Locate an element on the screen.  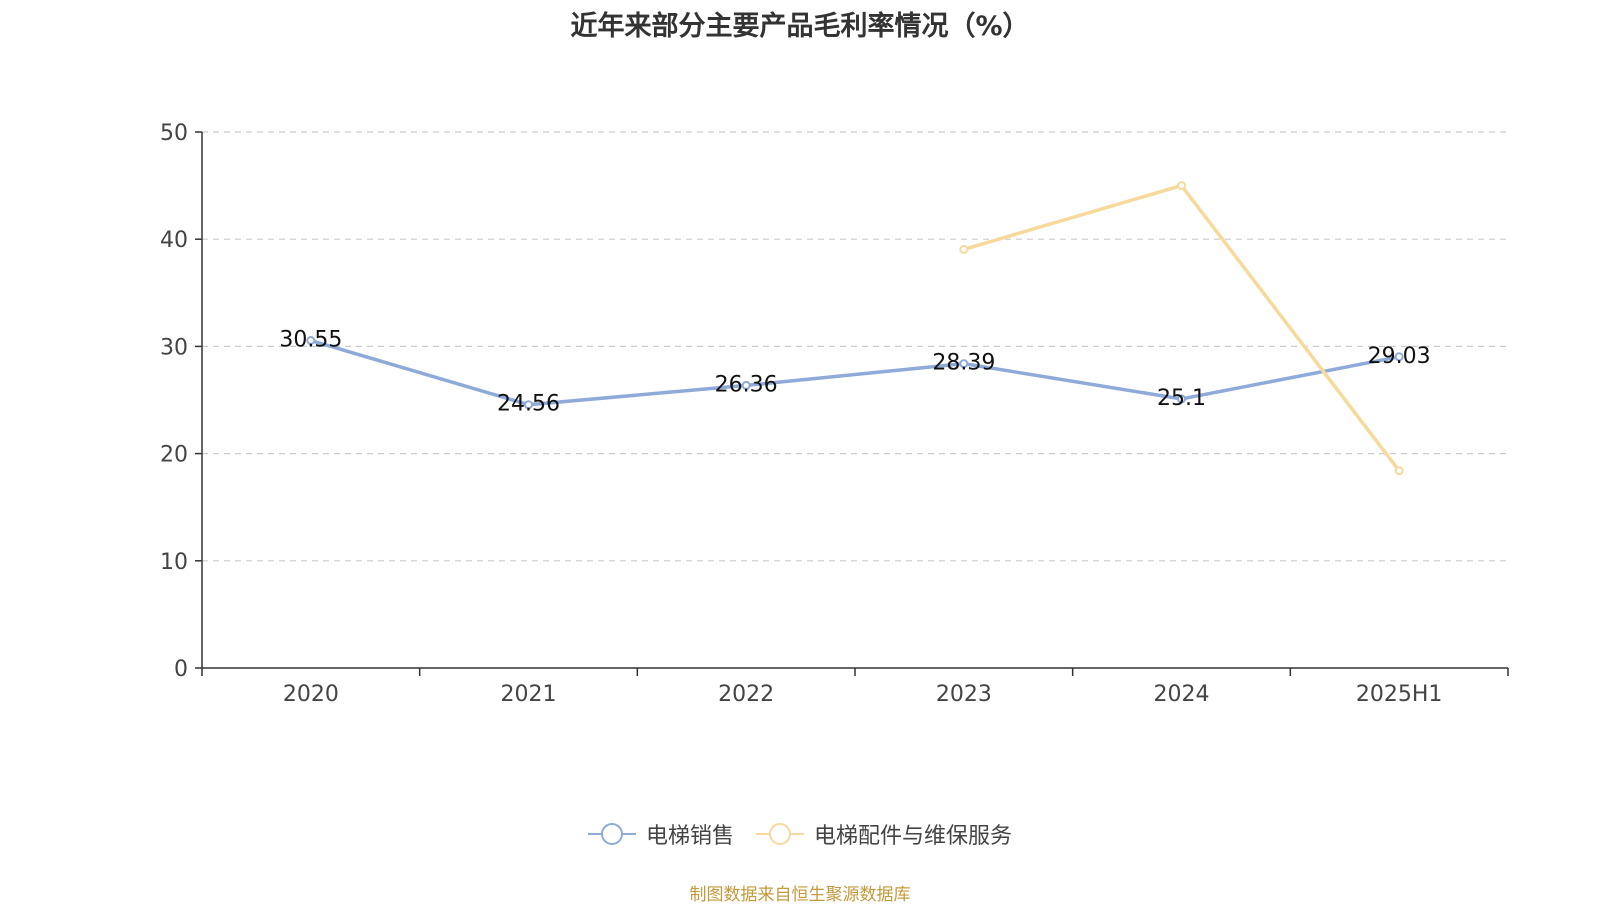
data-label: 24.56 is located at coordinates (528, 404).